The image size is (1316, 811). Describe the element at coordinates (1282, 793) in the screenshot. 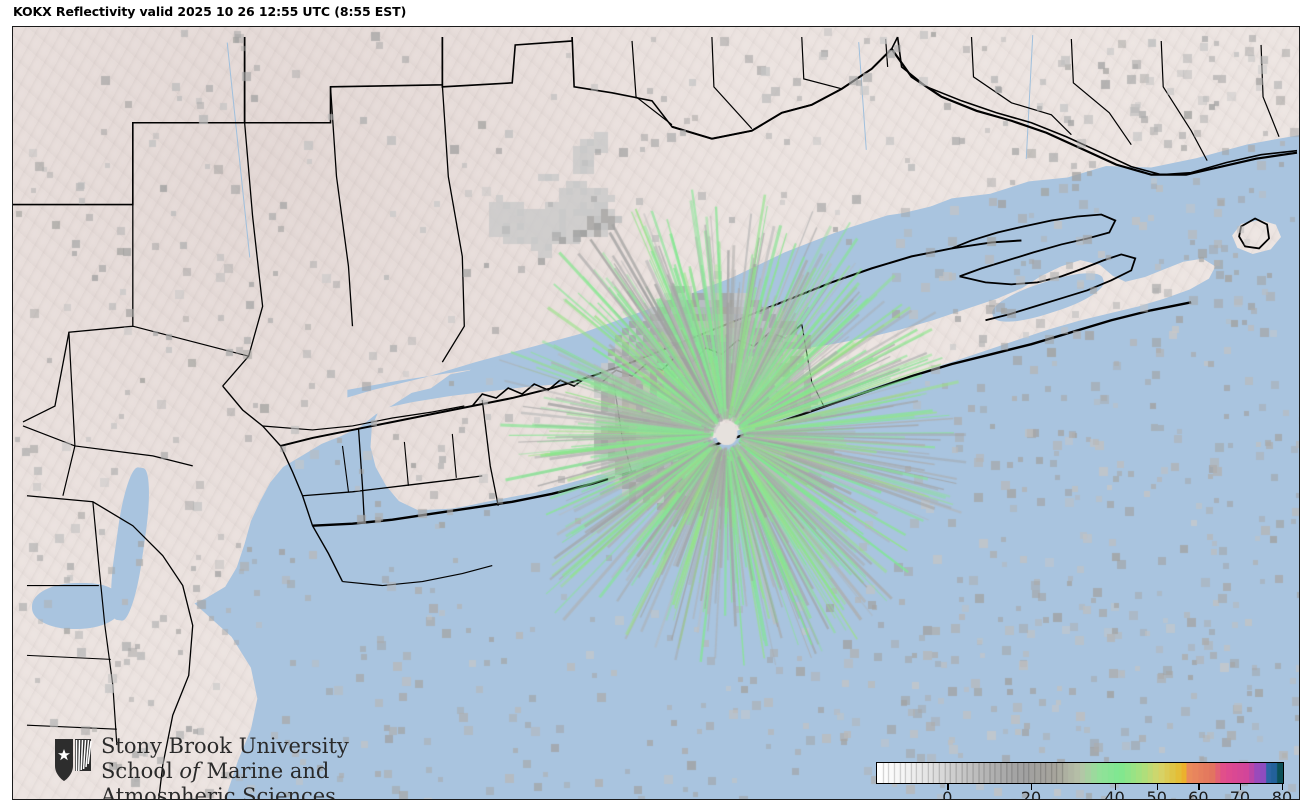

I see `colorbar-tick-label-80: 80` at that location.